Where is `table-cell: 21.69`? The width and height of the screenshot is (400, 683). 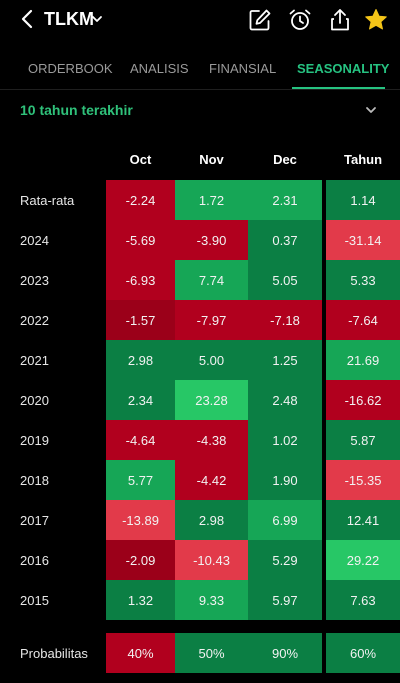
table-cell: 21.69 is located at coordinates (363, 360).